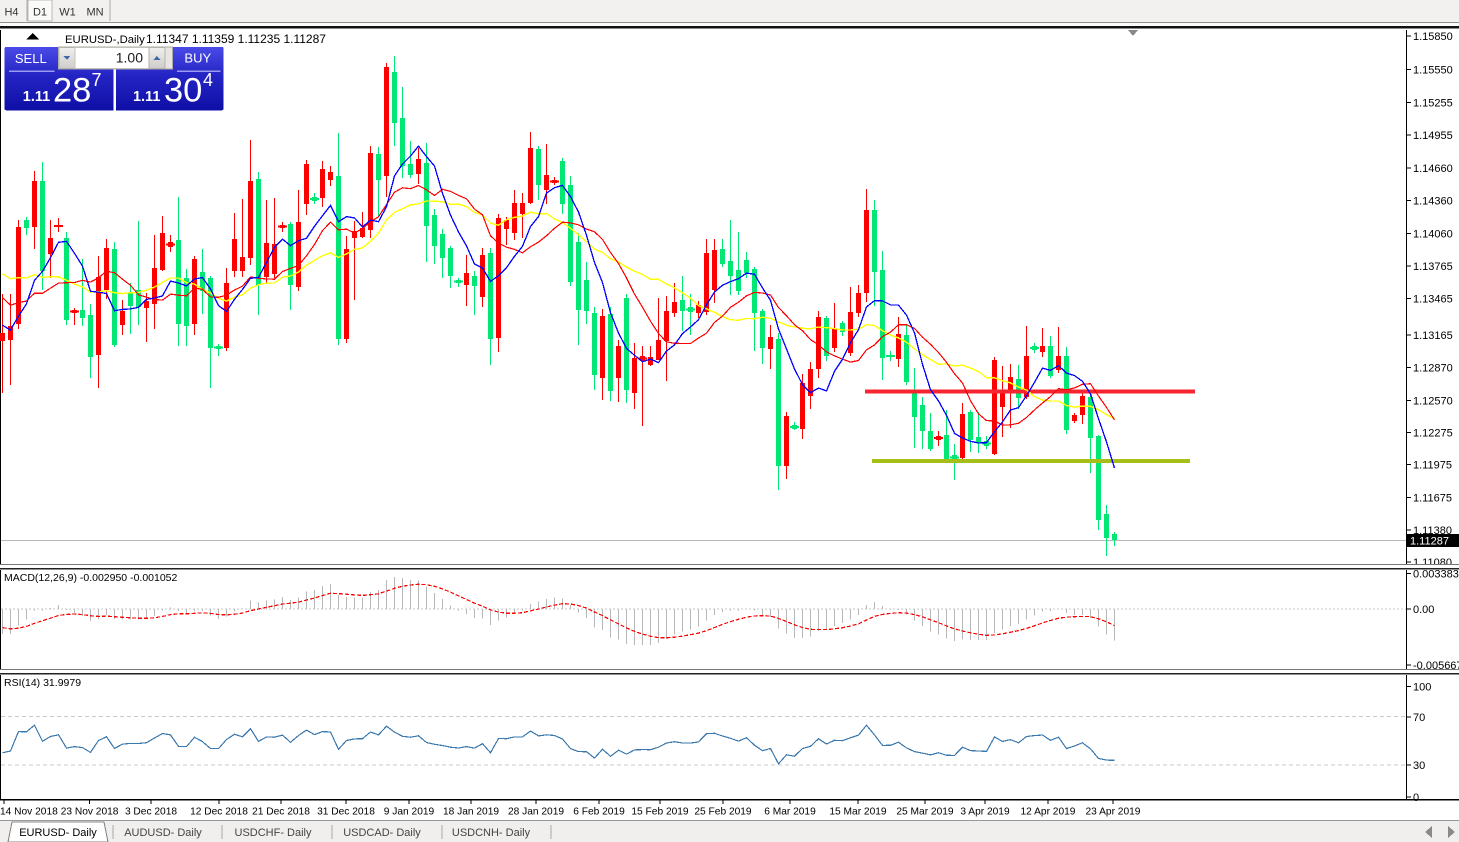 The image size is (1459, 842). Describe the element at coordinates (1433, 71) in the screenshot. I see `svg-text: 1.15550` at that location.